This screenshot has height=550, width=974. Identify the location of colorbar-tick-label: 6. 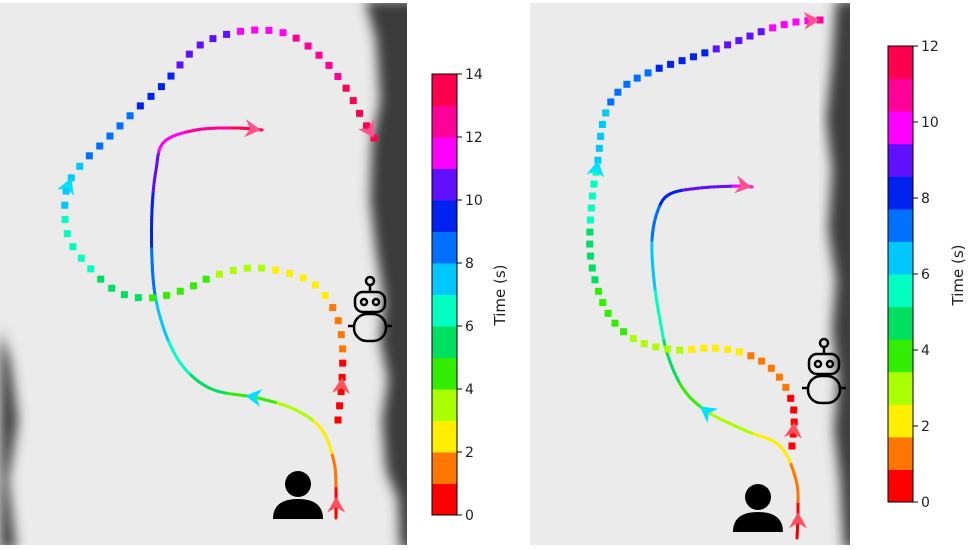
(469, 327).